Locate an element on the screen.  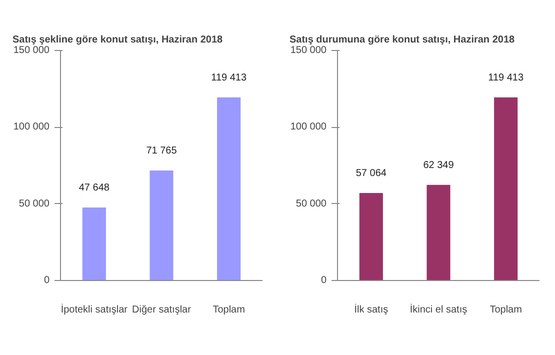
data-label: 47 648 is located at coordinates (94, 188).